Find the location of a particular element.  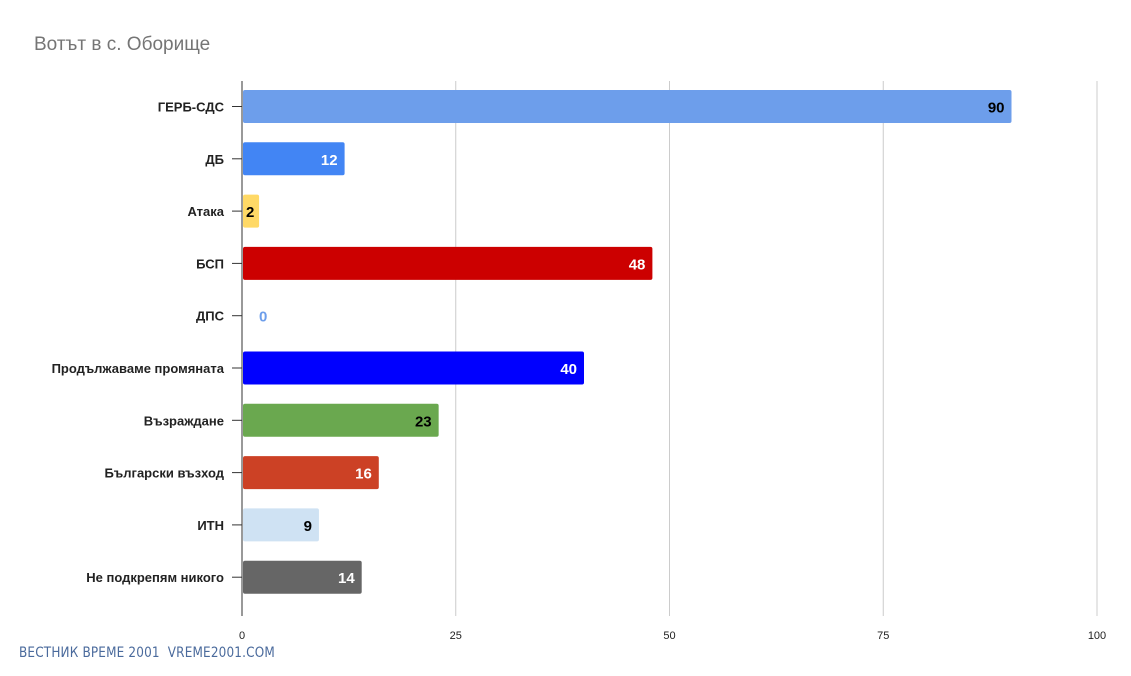

category-label: Продължаваме промяната is located at coordinates (138, 368).